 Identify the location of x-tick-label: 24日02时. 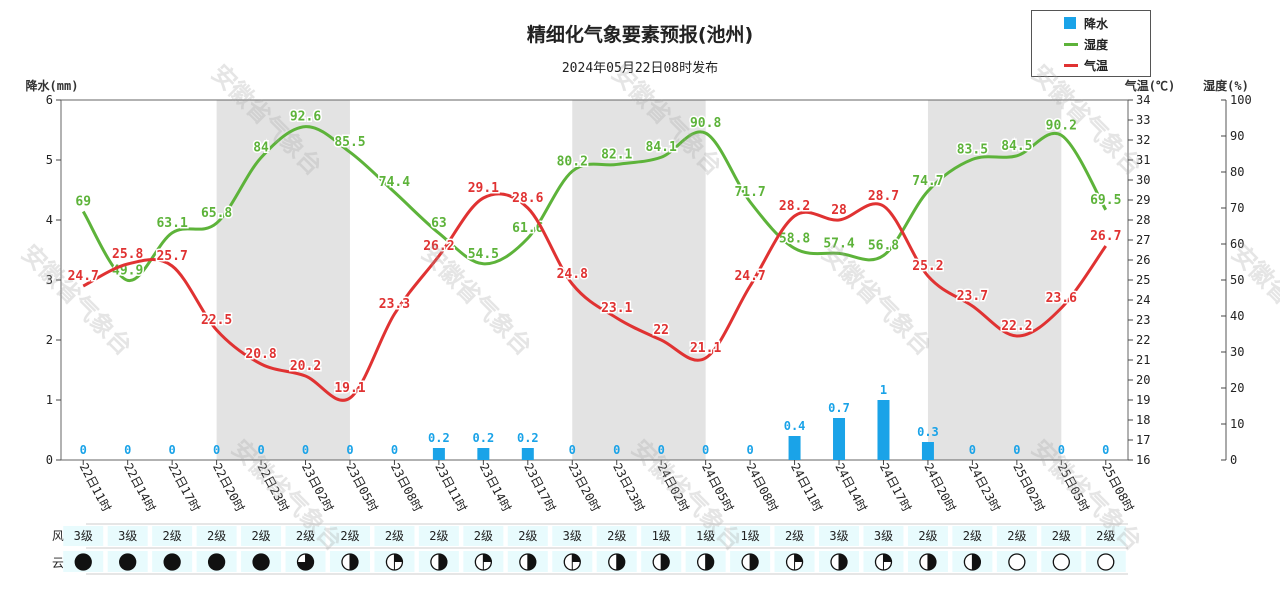
(673, 487).